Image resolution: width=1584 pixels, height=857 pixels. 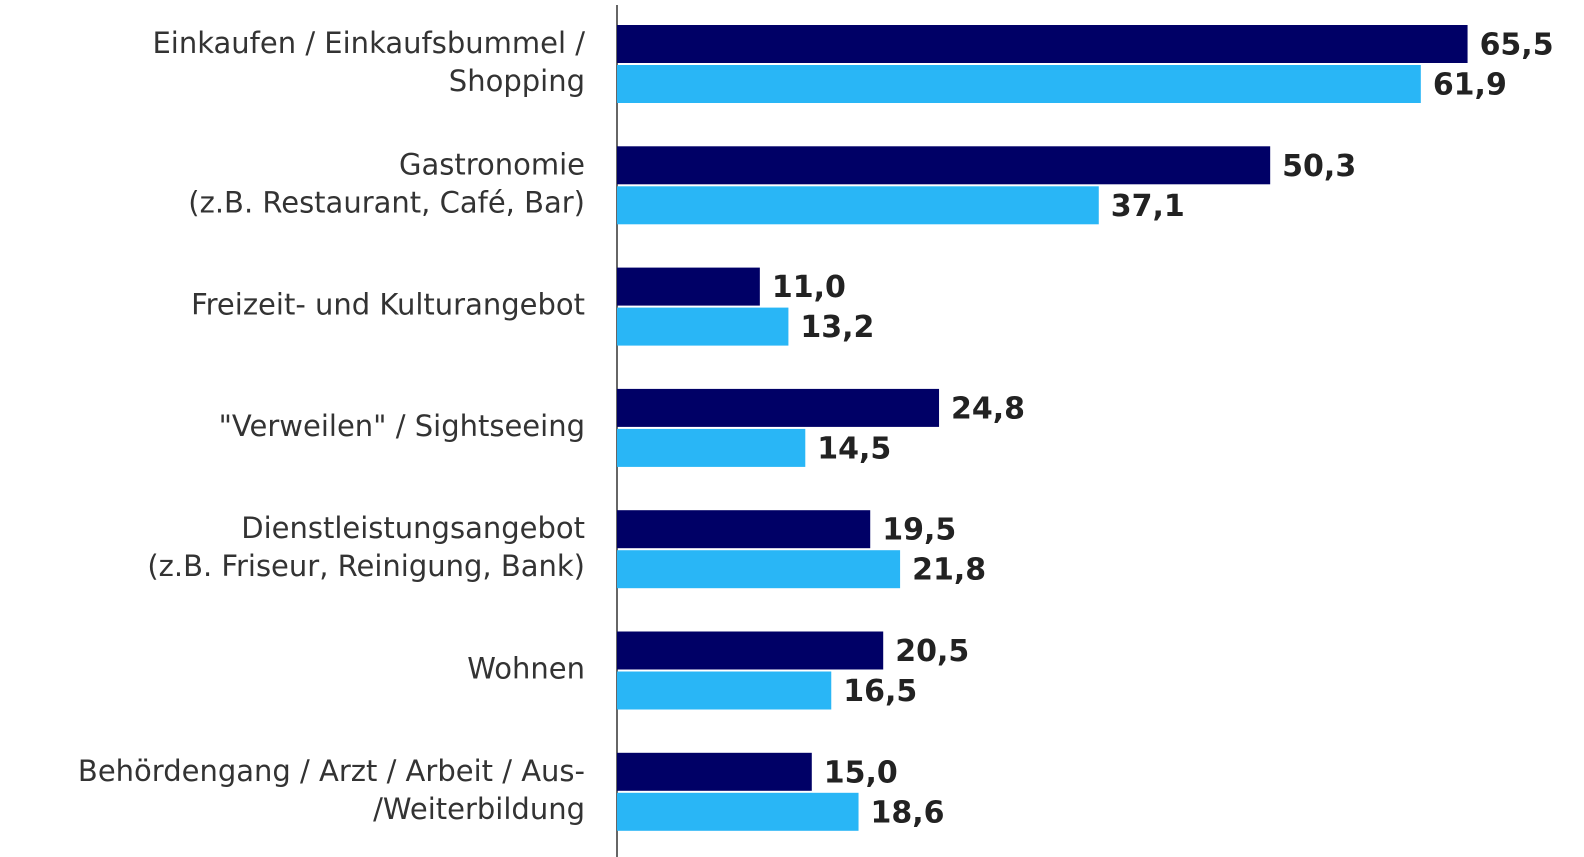 I want to click on value-label: 14,5, so click(x=854, y=448).